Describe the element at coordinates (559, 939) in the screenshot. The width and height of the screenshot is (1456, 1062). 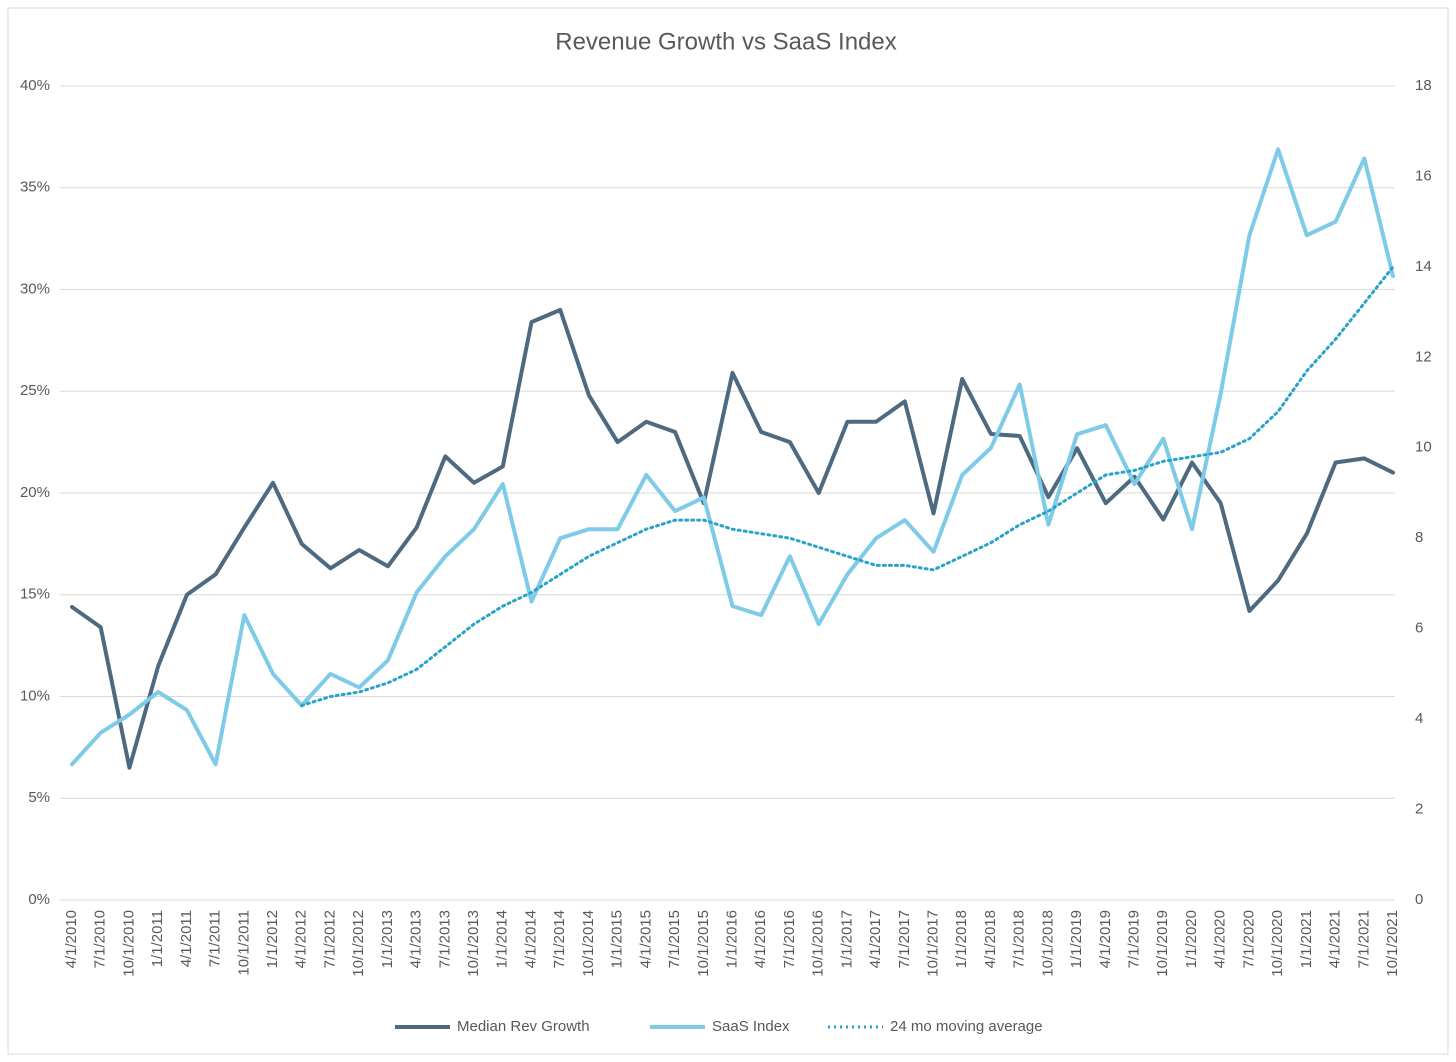
I see `x-tick-label: 7/1/2014` at that location.